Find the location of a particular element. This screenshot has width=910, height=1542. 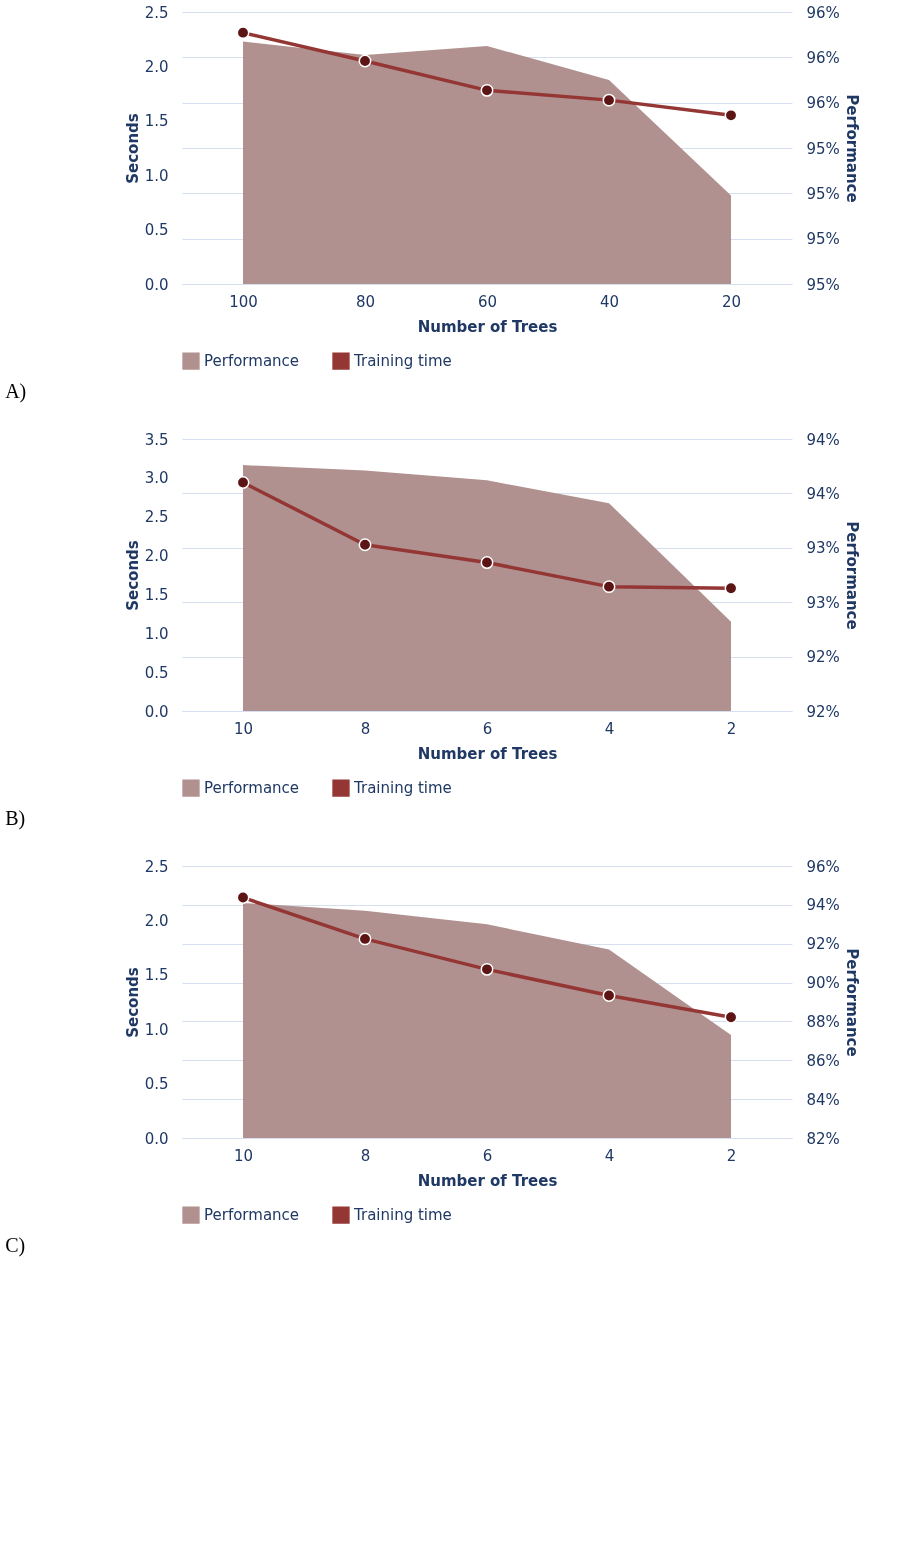

y2-tick-label: 84% is located at coordinates (823, 1099).